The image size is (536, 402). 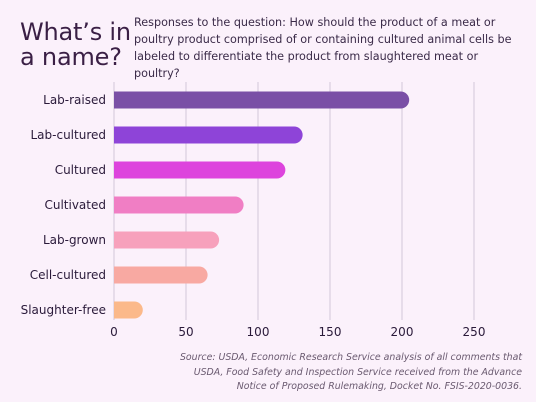 What do you see at coordinates (75, 205) in the screenshot?
I see `category-label: Cultivated` at bounding box center [75, 205].